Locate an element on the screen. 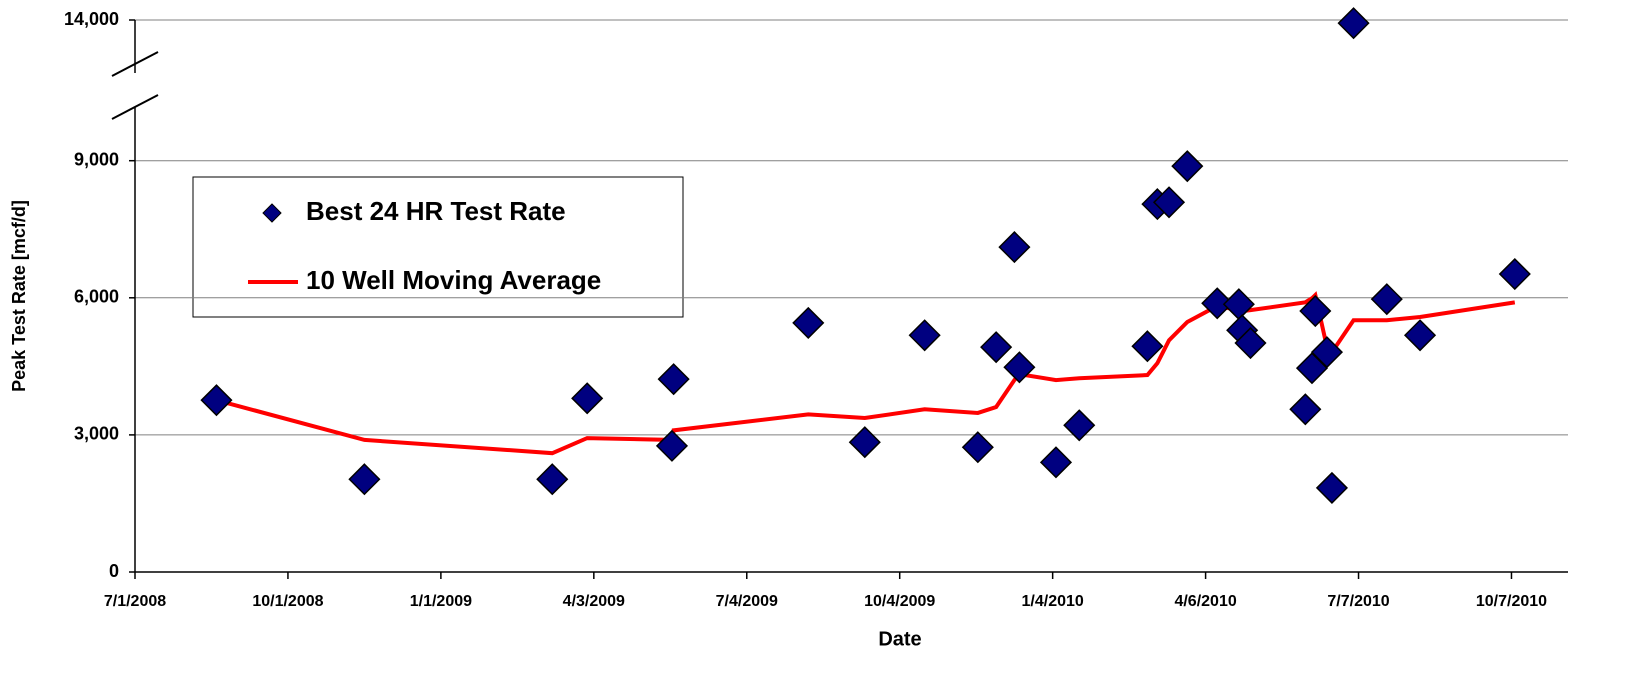 This screenshot has width=1634, height=678. x-tick-label: 4/6/2010 is located at coordinates (1205, 601).